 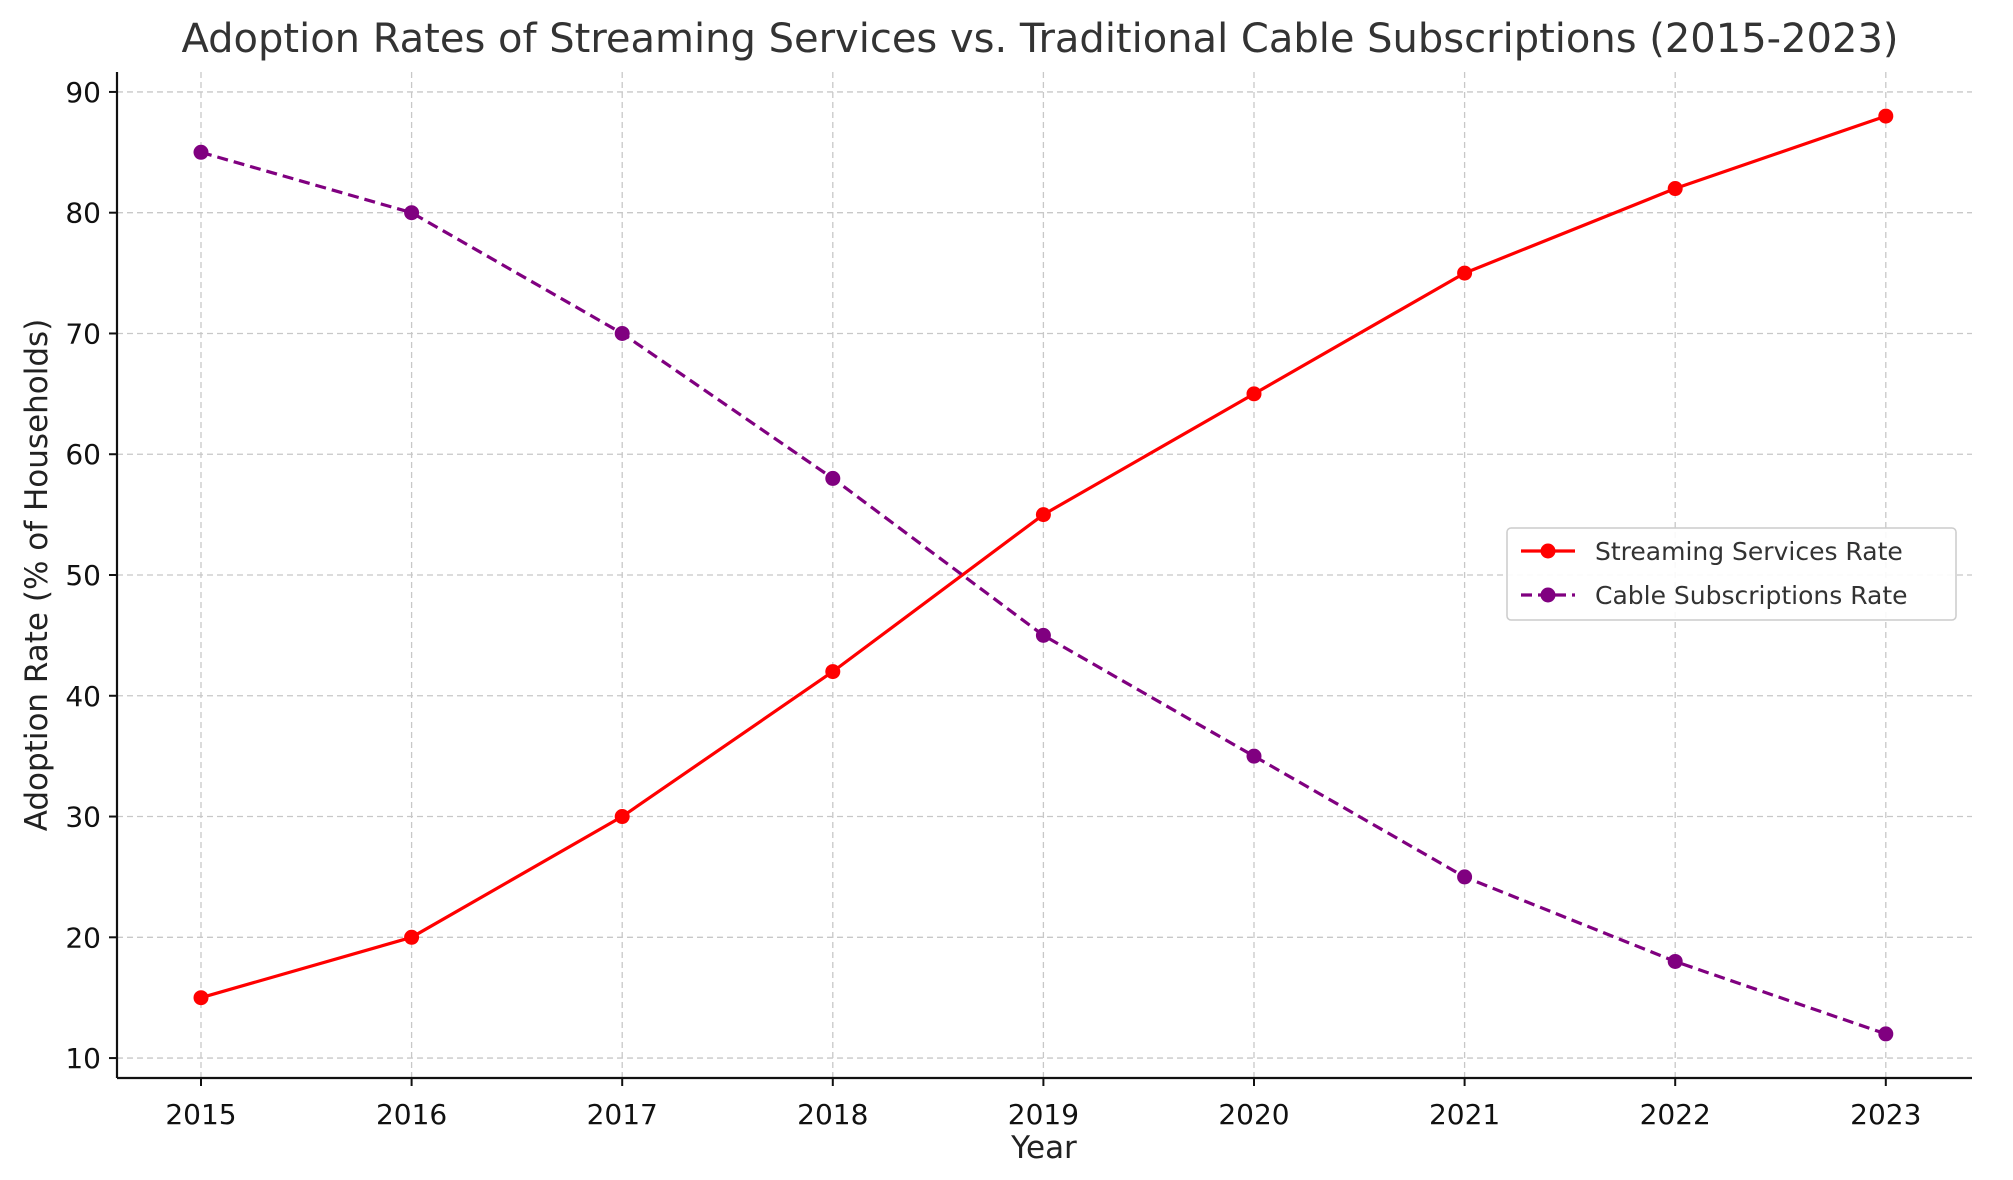 What do you see at coordinates (1043, 1148) in the screenshot?
I see `x-axis-label: Year` at bounding box center [1043, 1148].